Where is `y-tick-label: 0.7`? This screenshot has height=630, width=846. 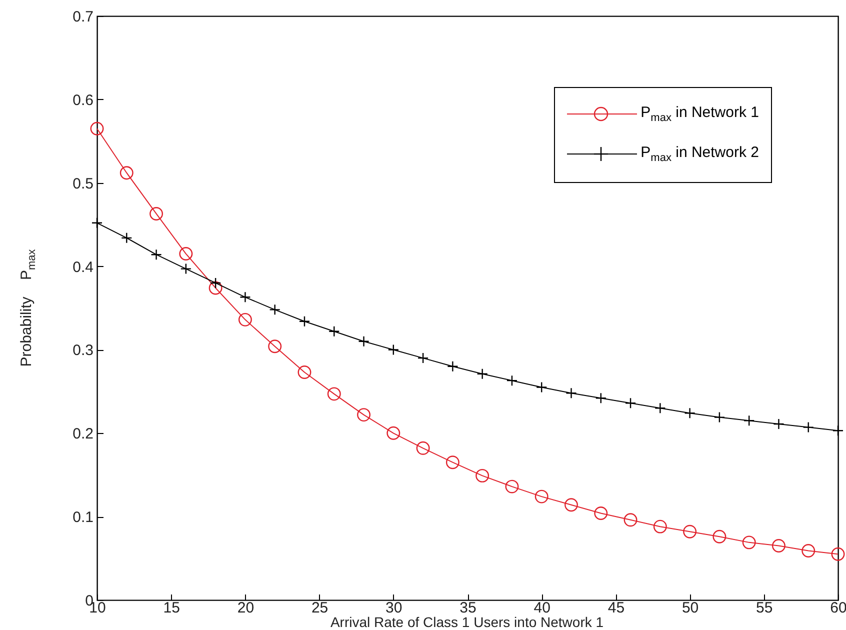
y-tick-label: 0.7 is located at coordinates (83, 17).